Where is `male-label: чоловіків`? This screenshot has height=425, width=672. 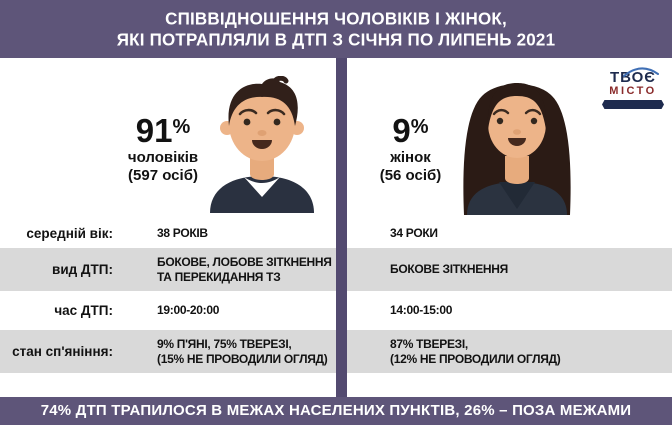
male-label: чоловіків is located at coordinates (163, 157).